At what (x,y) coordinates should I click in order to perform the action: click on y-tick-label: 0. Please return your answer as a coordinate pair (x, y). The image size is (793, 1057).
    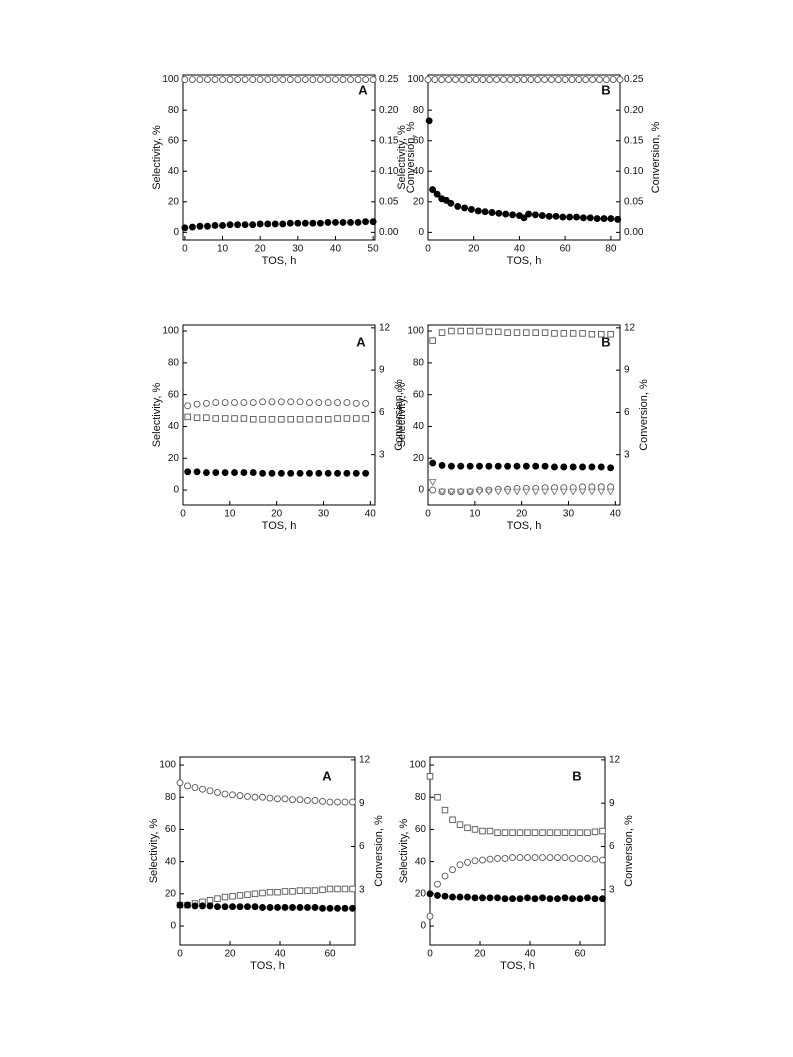
    Looking at the image, I should click on (421, 232).